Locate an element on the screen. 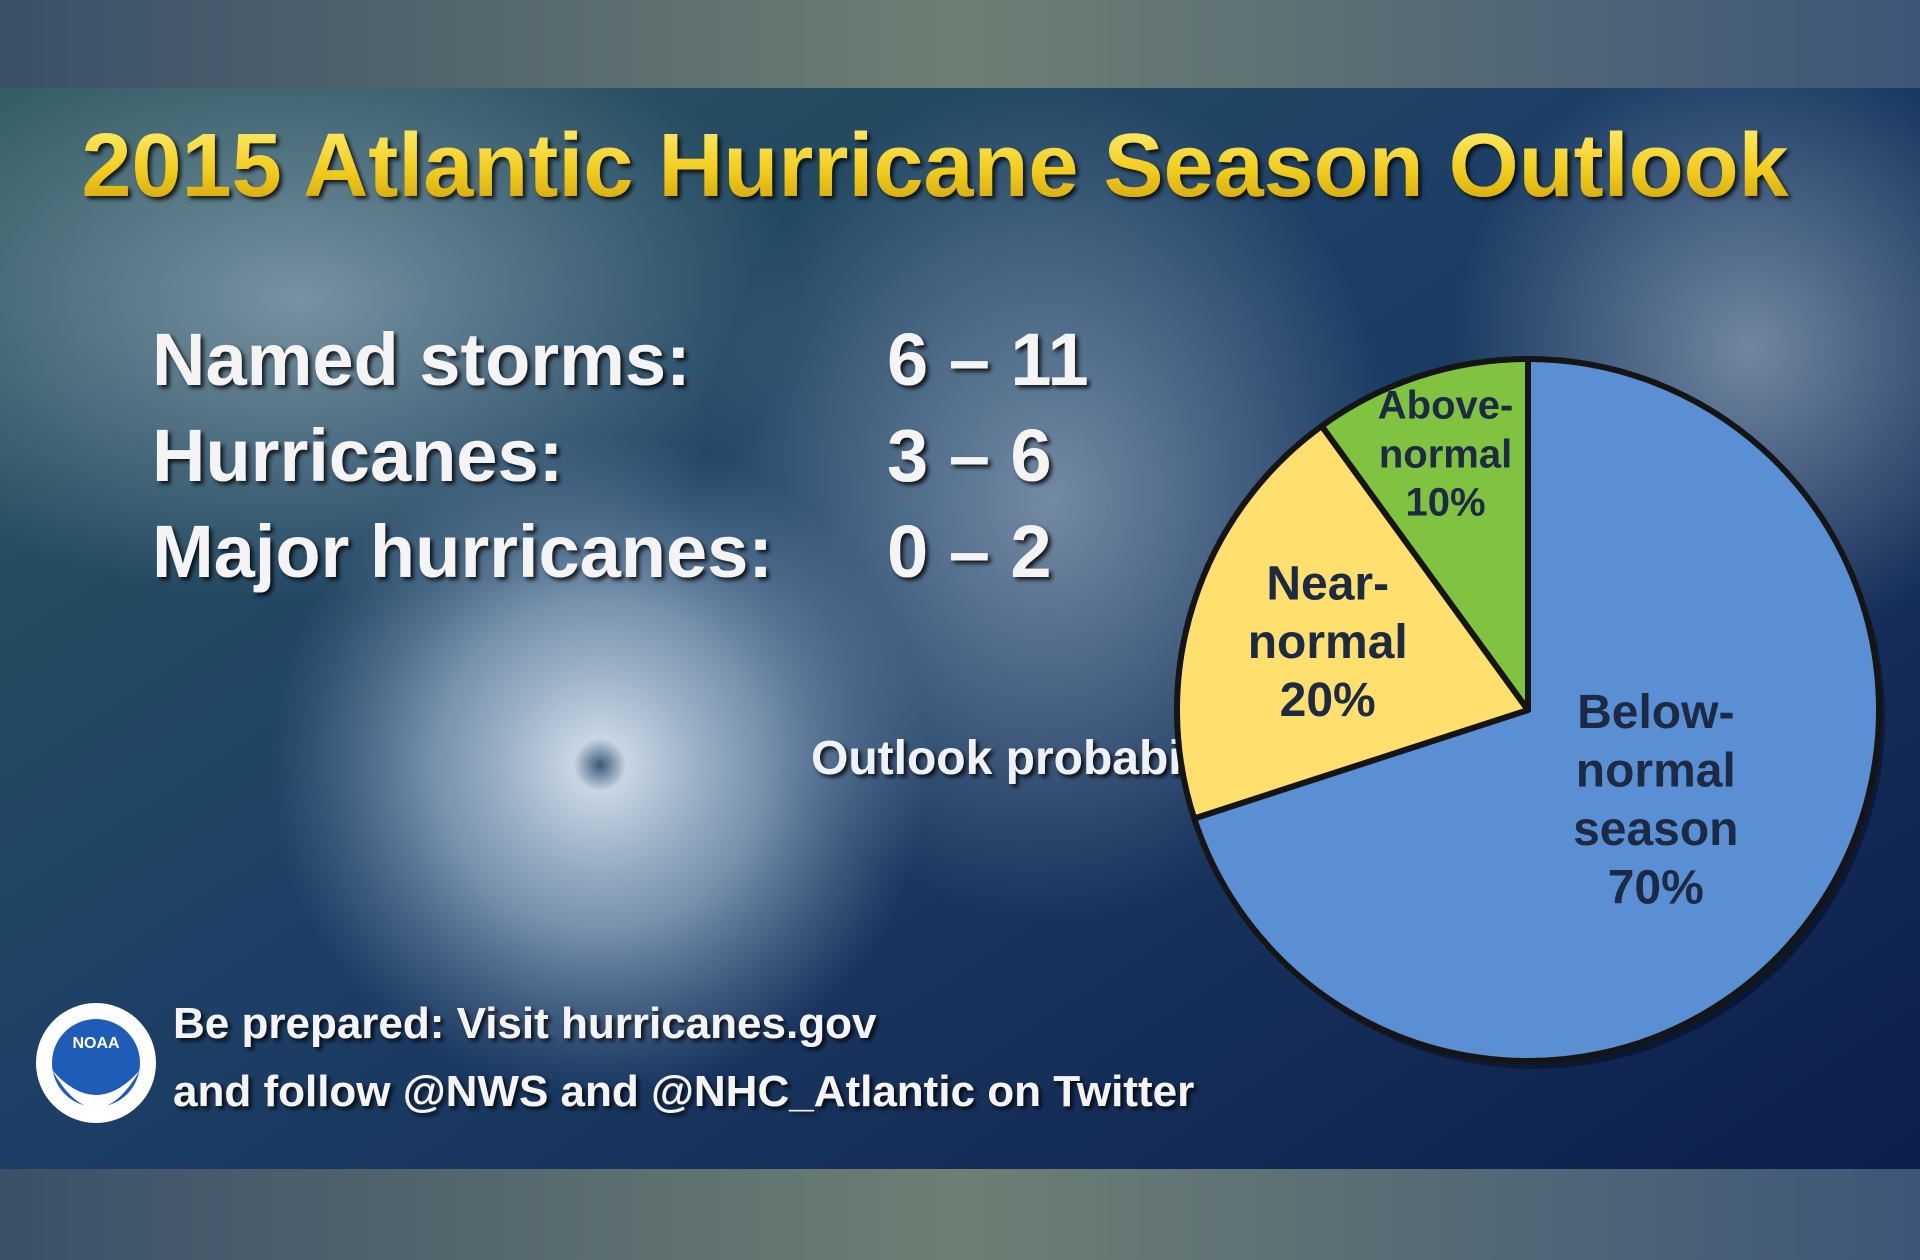 The width and height of the screenshot is (1920, 1260). logo-disc is located at coordinates (96, 1063).